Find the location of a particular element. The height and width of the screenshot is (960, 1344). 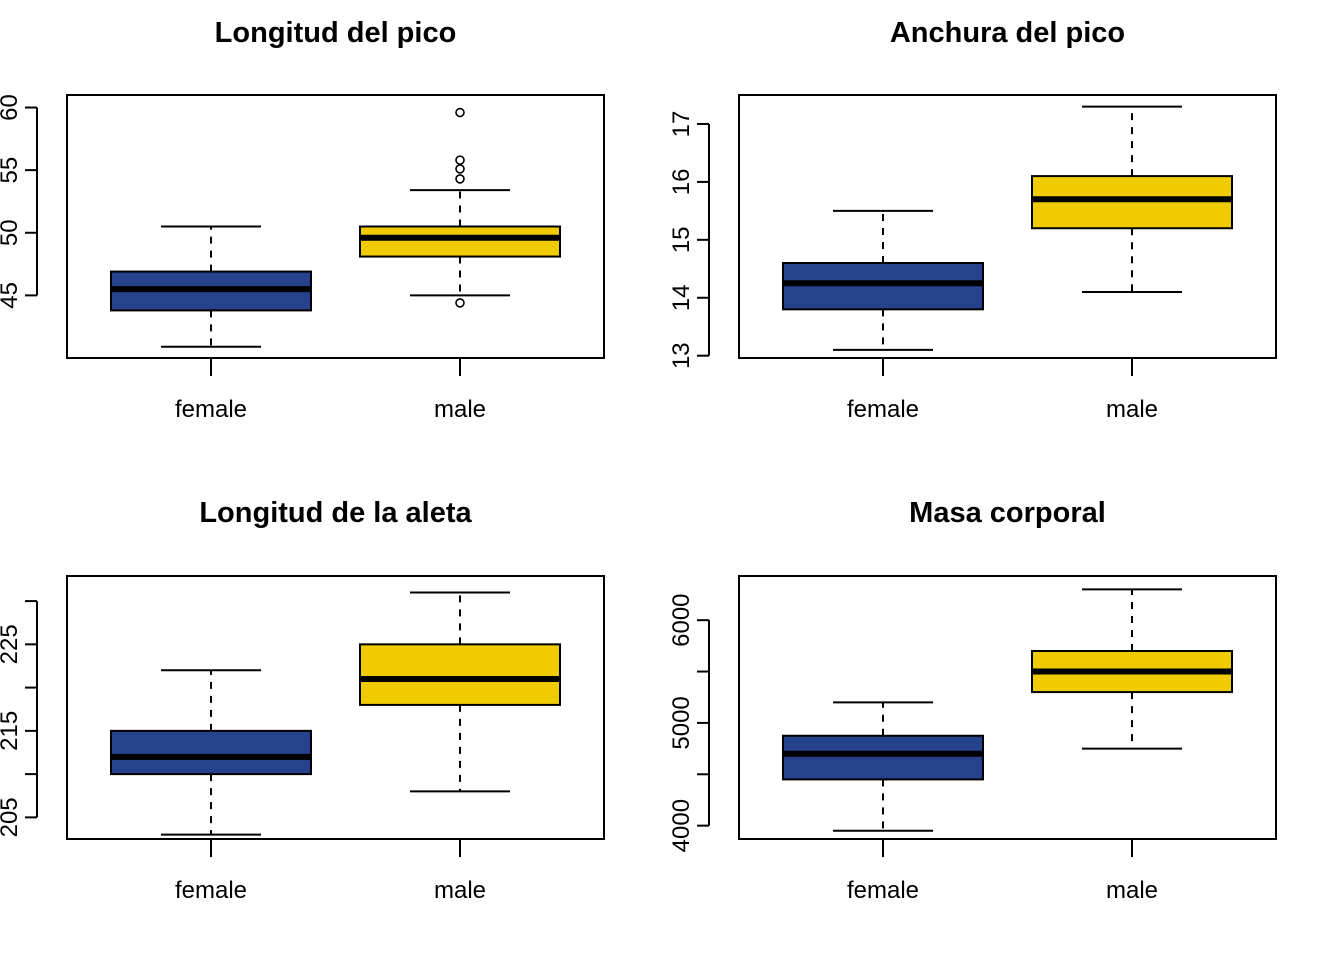

y-tick-label: 225 is located at coordinates (11, 644).